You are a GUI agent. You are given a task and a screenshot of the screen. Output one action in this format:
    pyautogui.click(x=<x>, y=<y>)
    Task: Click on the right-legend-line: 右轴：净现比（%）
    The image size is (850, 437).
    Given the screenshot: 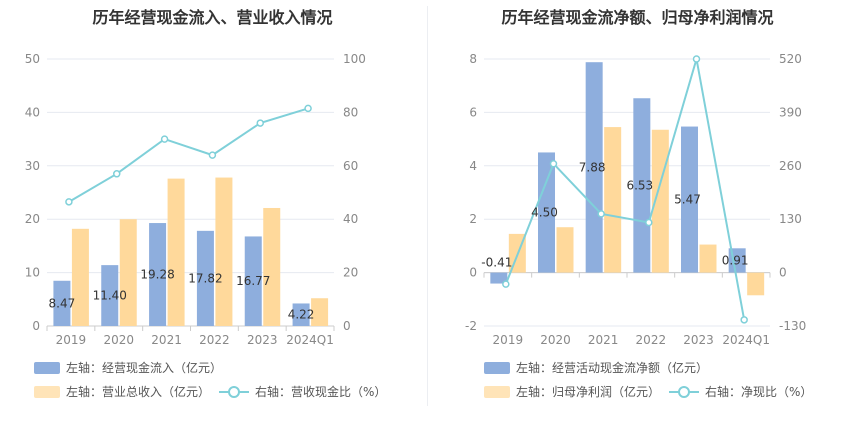 What is the action you would take?
    pyautogui.click(x=740, y=391)
    